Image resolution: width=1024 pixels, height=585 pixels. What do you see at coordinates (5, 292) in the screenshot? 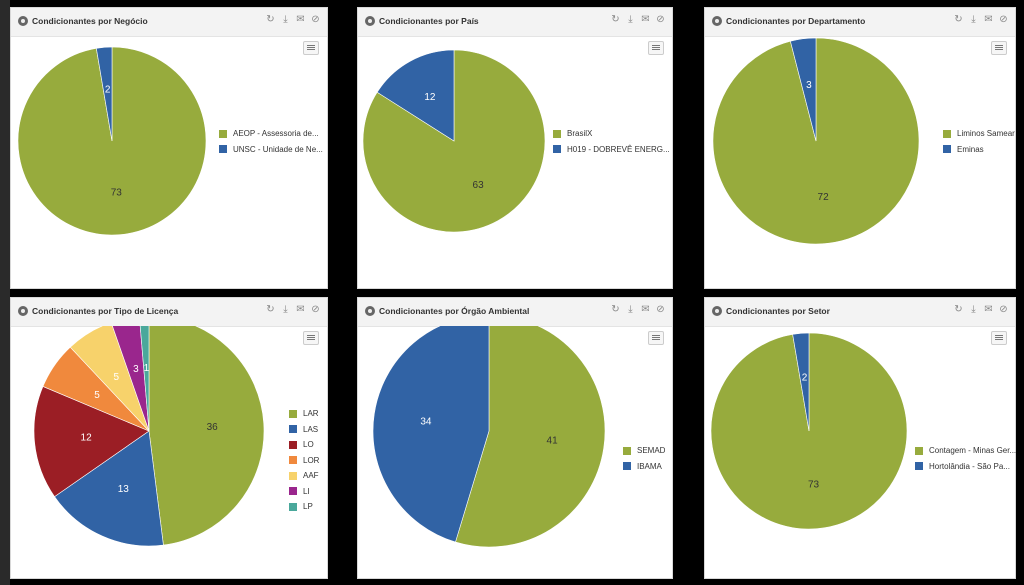
I see `sidebar-strip` at bounding box center [5, 292].